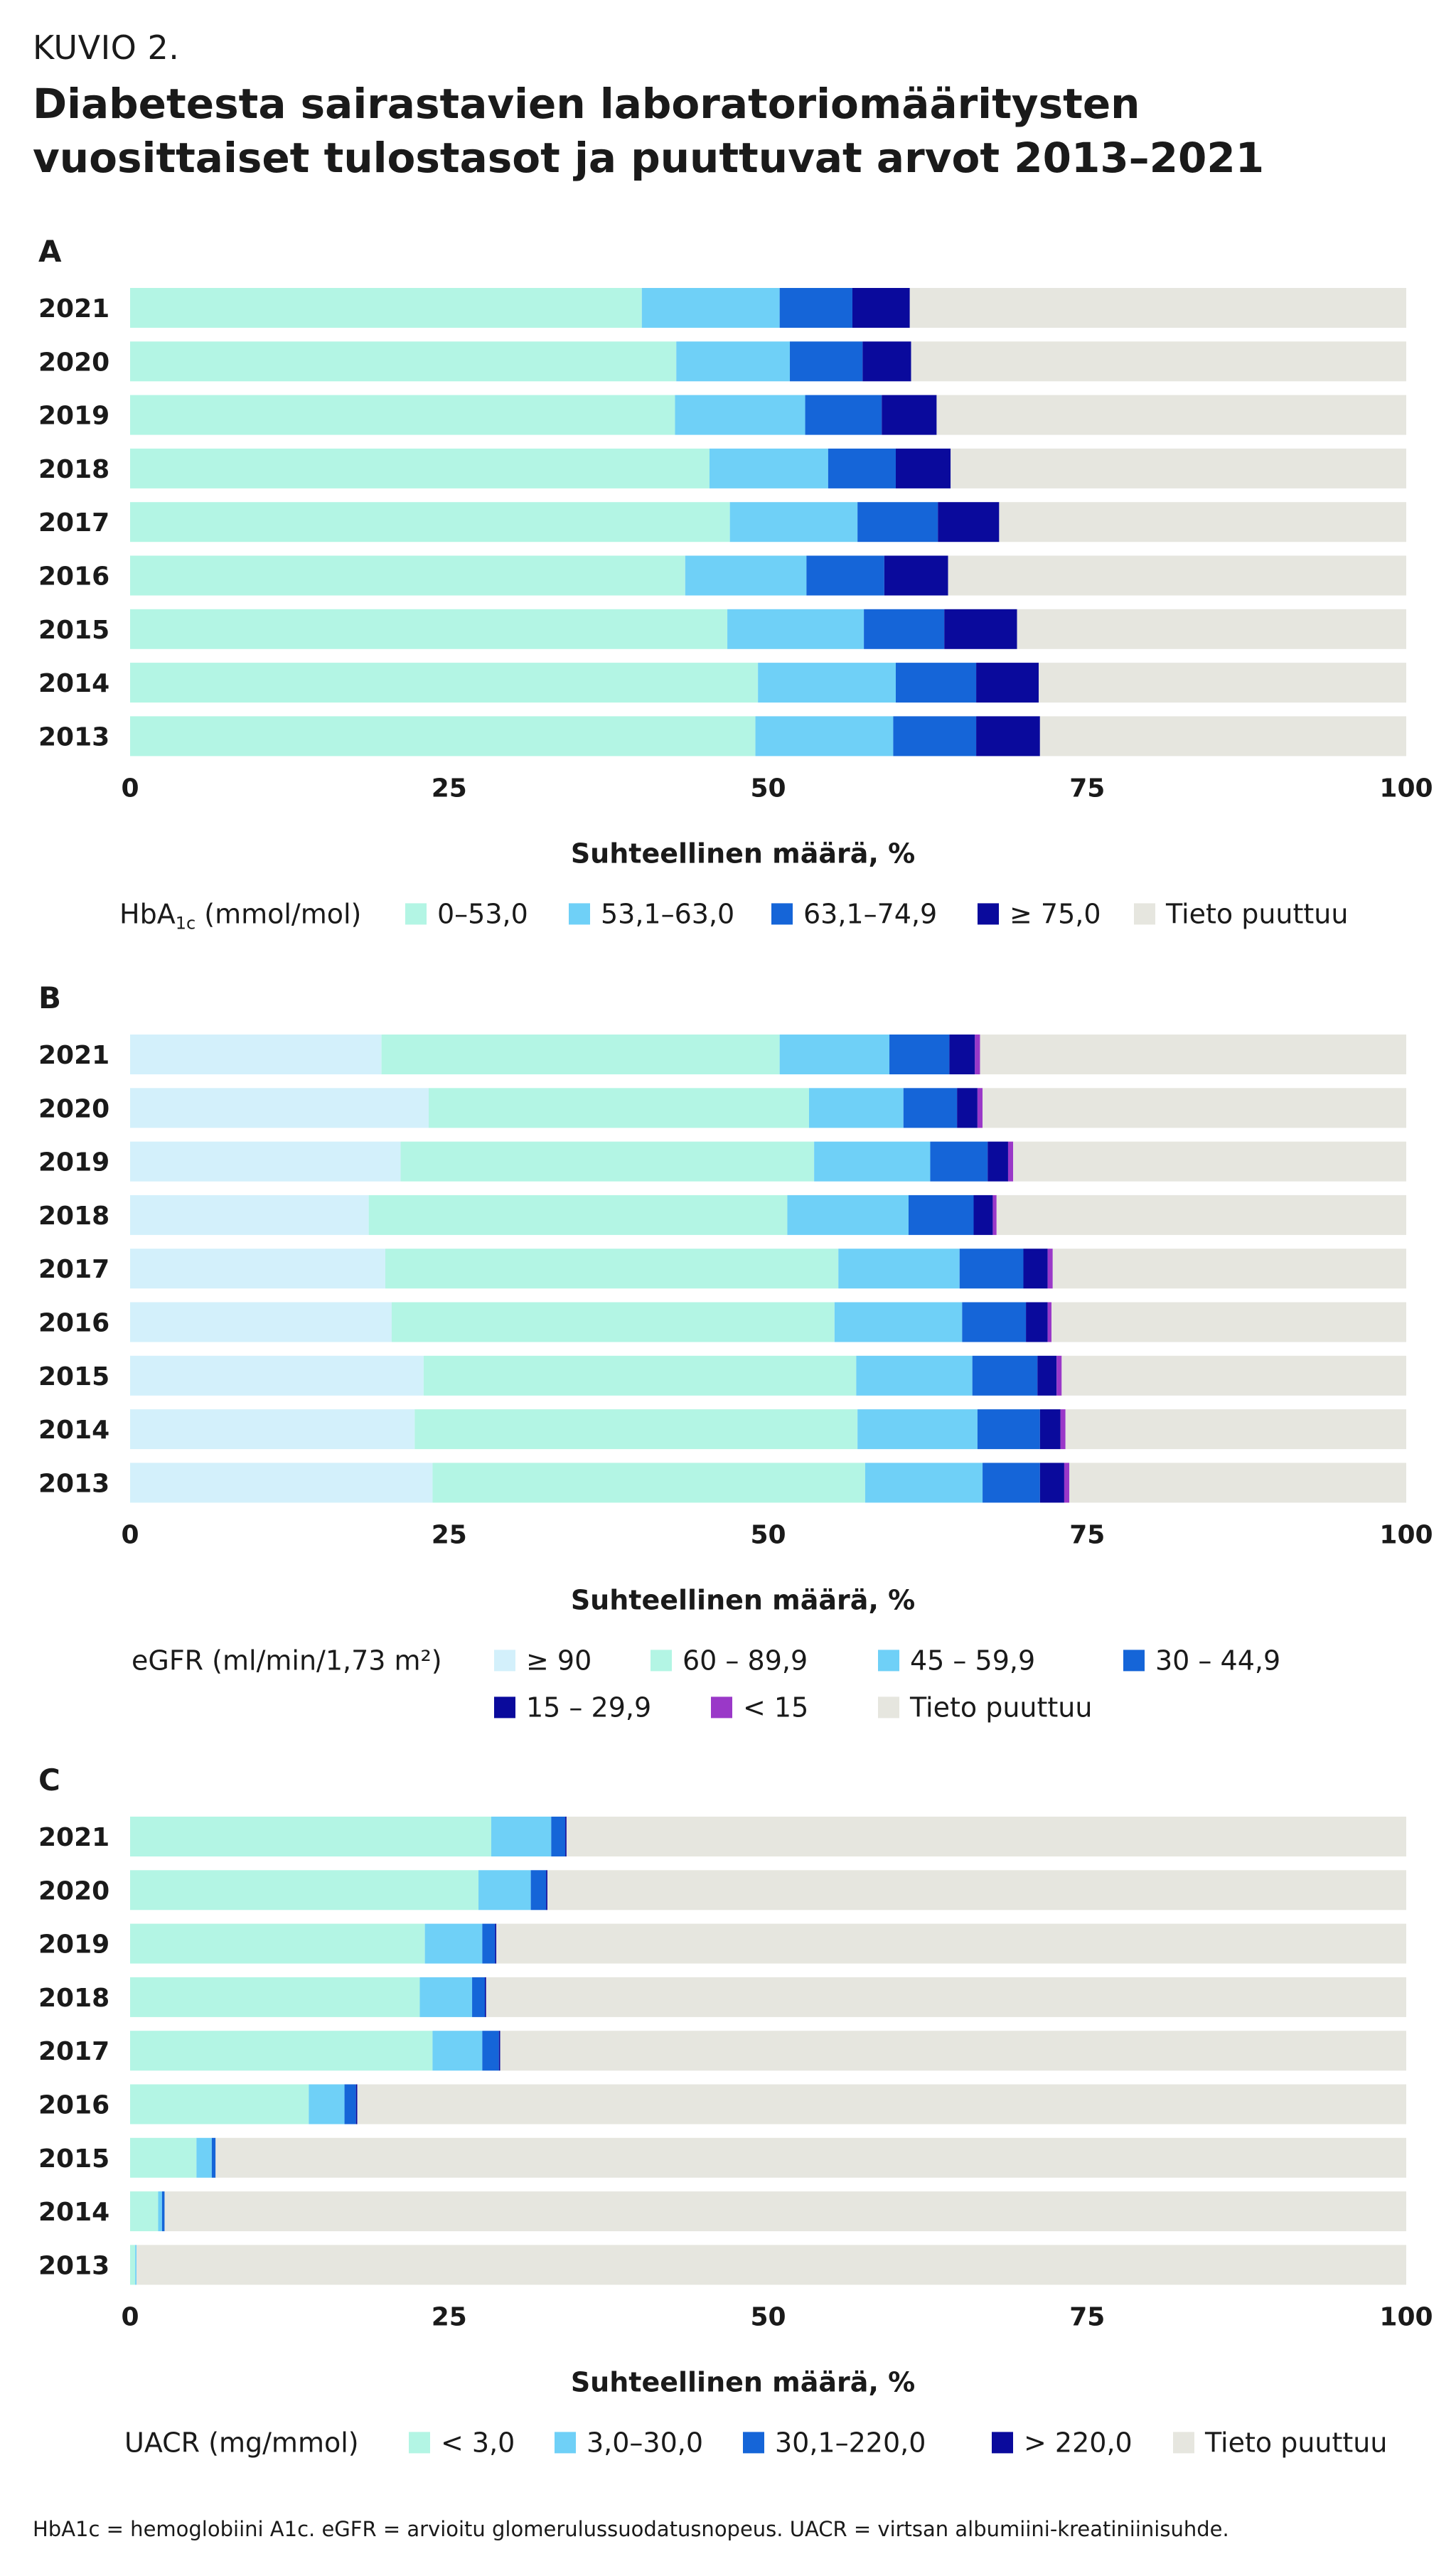  What do you see at coordinates (882, 2104) in the screenshot?
I see `bar-segment-2016-s4` at bounding box center [882, 2104].